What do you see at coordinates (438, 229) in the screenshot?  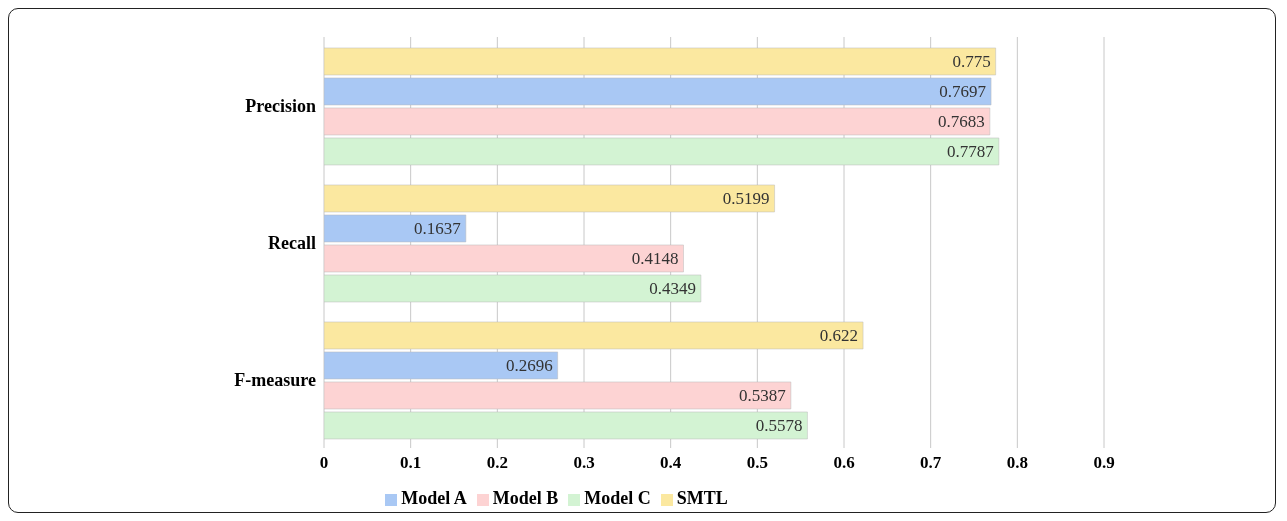 I see `data-label: 0.1637` at bounding box center [438, 229].